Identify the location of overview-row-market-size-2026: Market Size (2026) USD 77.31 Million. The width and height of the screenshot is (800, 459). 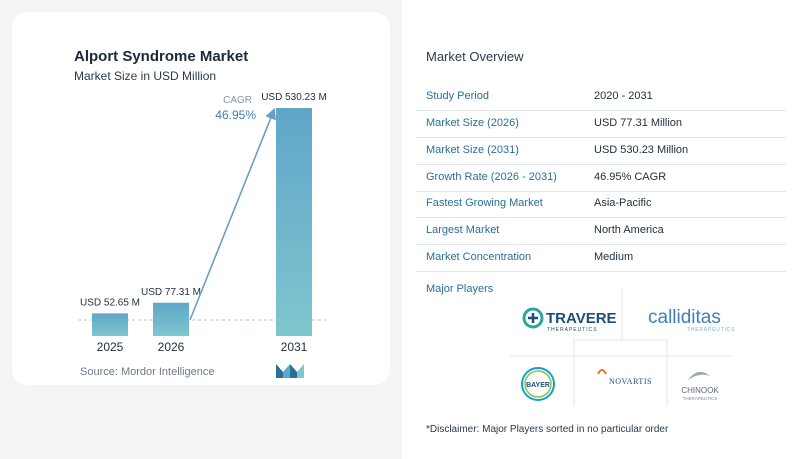
(601, 124).